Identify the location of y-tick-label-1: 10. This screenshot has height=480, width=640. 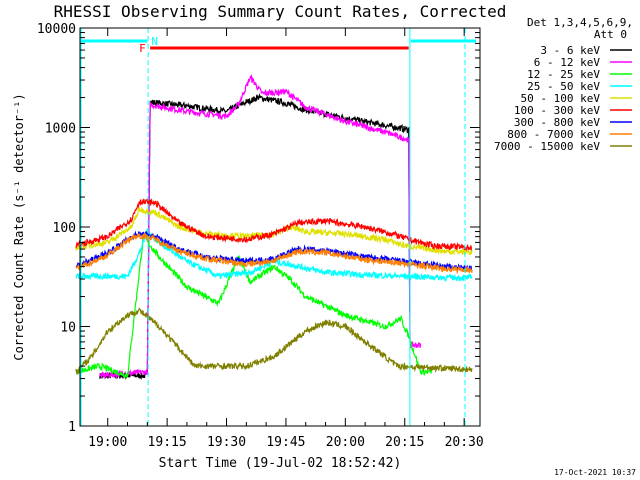
(68, 328).